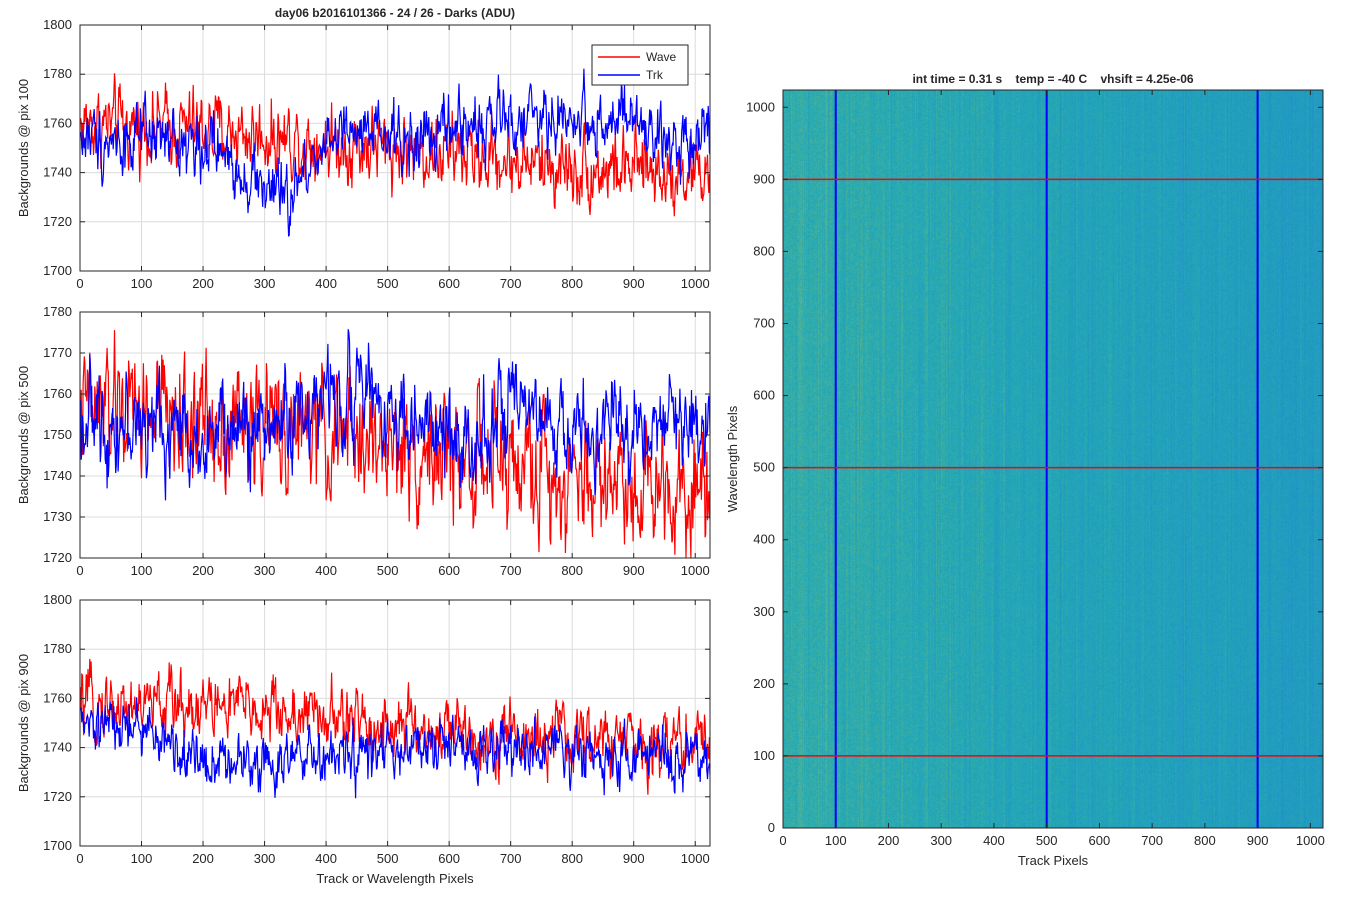  Describe the element at coordinates (764, 178) in the screenshot. I see `y-tick-label: 900` at that location.